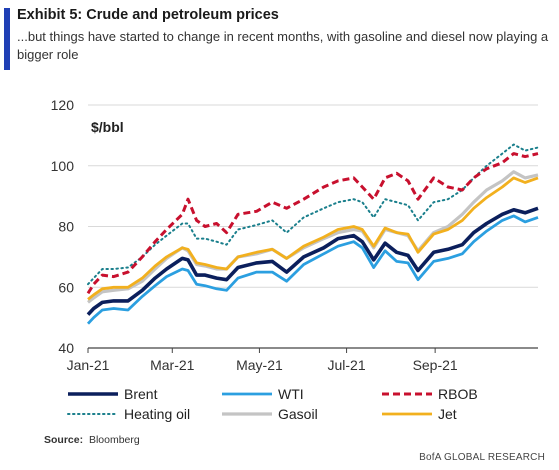 The image size is (559, 470). Describe the element at coordinates (157, 414) in the screenshot. I see `legend-label: Heating oil` at that location.